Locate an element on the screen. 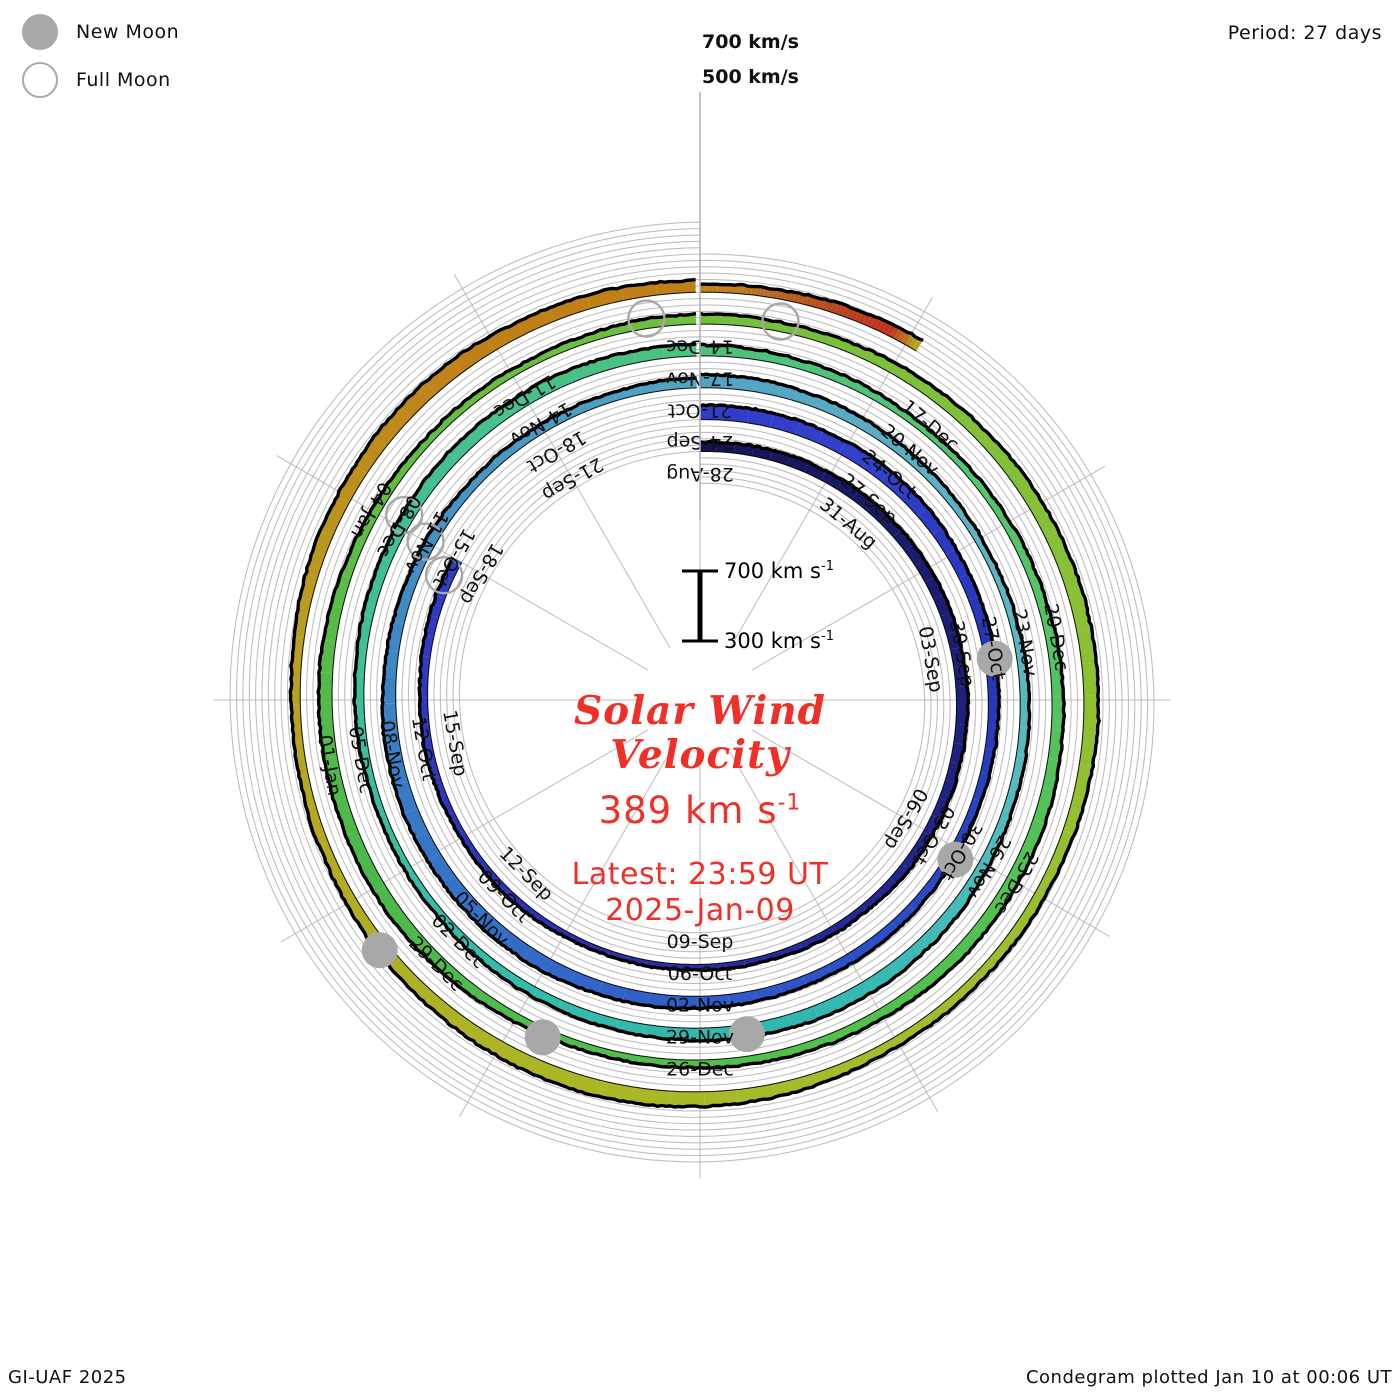  legend-label-new-moon: New Moon is located at coordinates (128, 32).